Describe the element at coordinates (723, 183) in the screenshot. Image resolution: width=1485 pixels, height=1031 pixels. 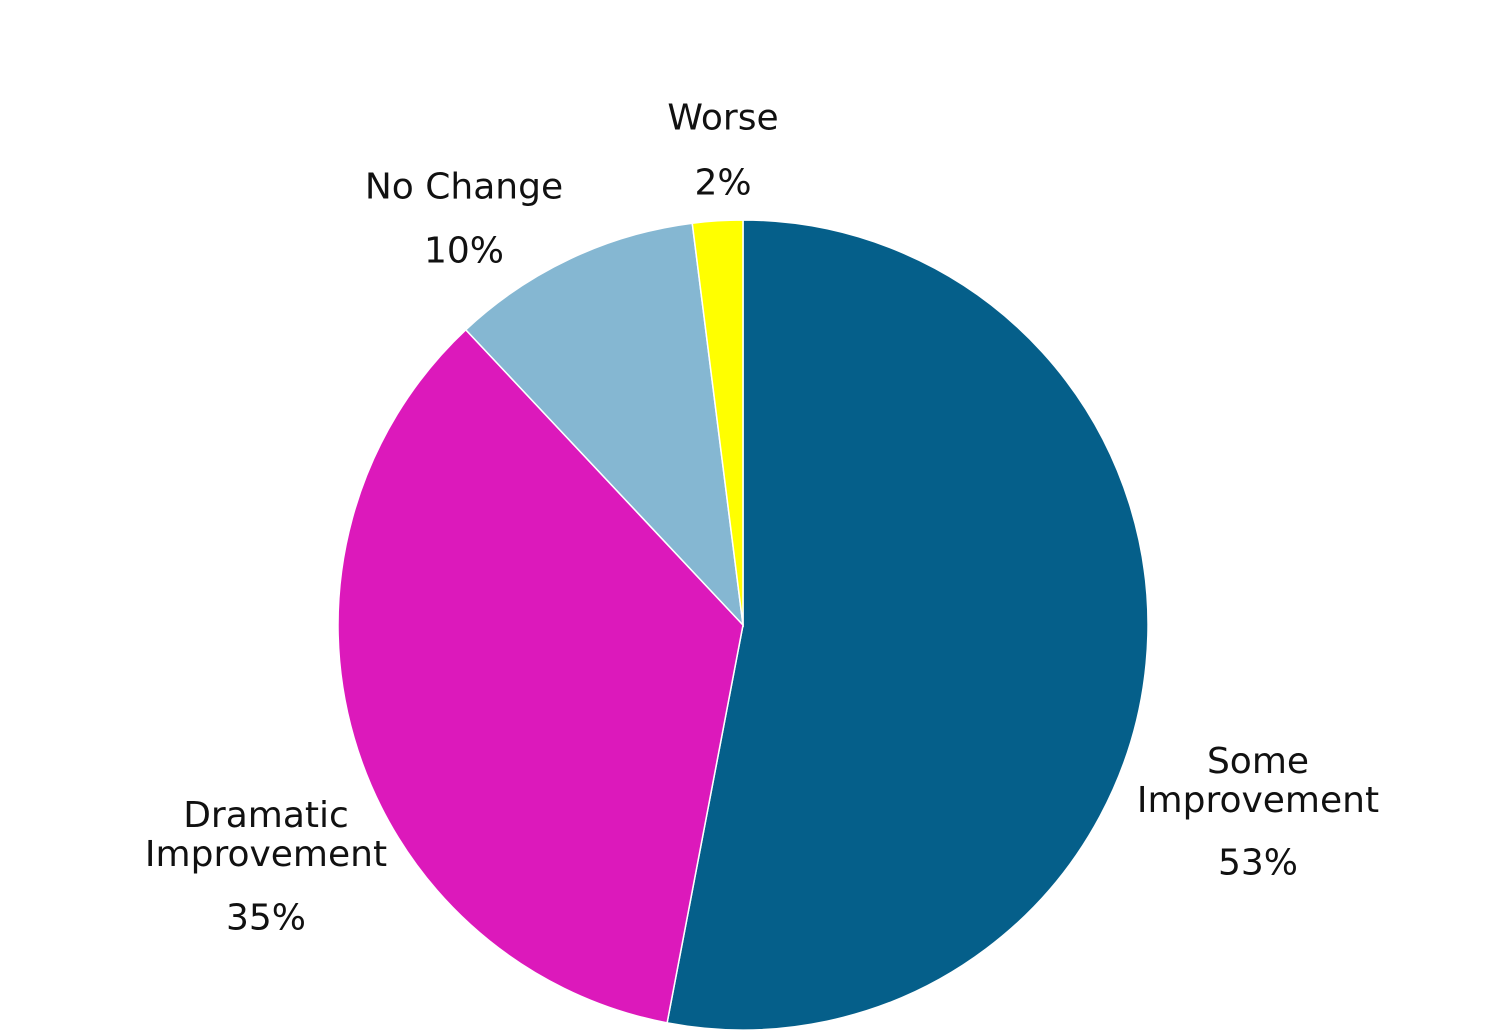
I see `slice-value-label: 2%` at that location.